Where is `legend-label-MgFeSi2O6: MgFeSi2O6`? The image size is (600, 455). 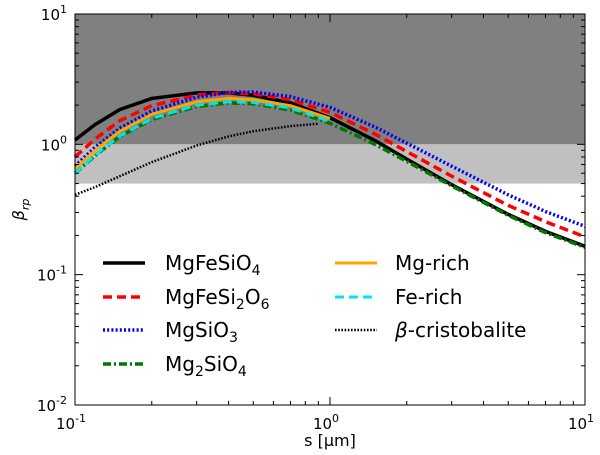 legend-label-MgFeSi2O6: MgFeSi2O6 is located at coordinates (217, 299).